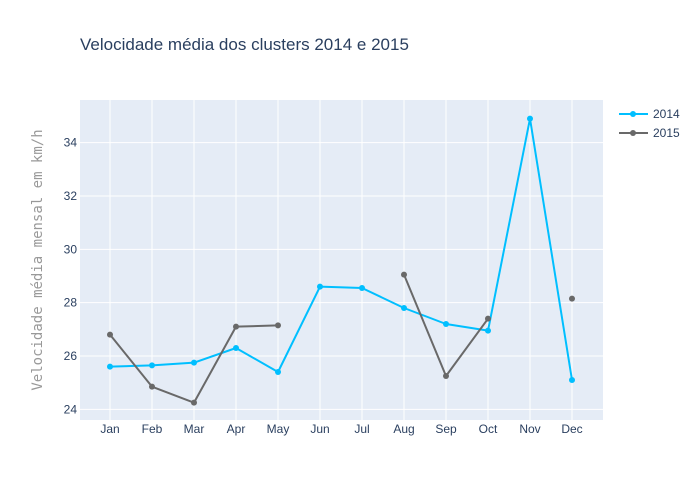 This screenshot has height=500, width=700. I want to click on legend-label: 2014, so click(666, 114).